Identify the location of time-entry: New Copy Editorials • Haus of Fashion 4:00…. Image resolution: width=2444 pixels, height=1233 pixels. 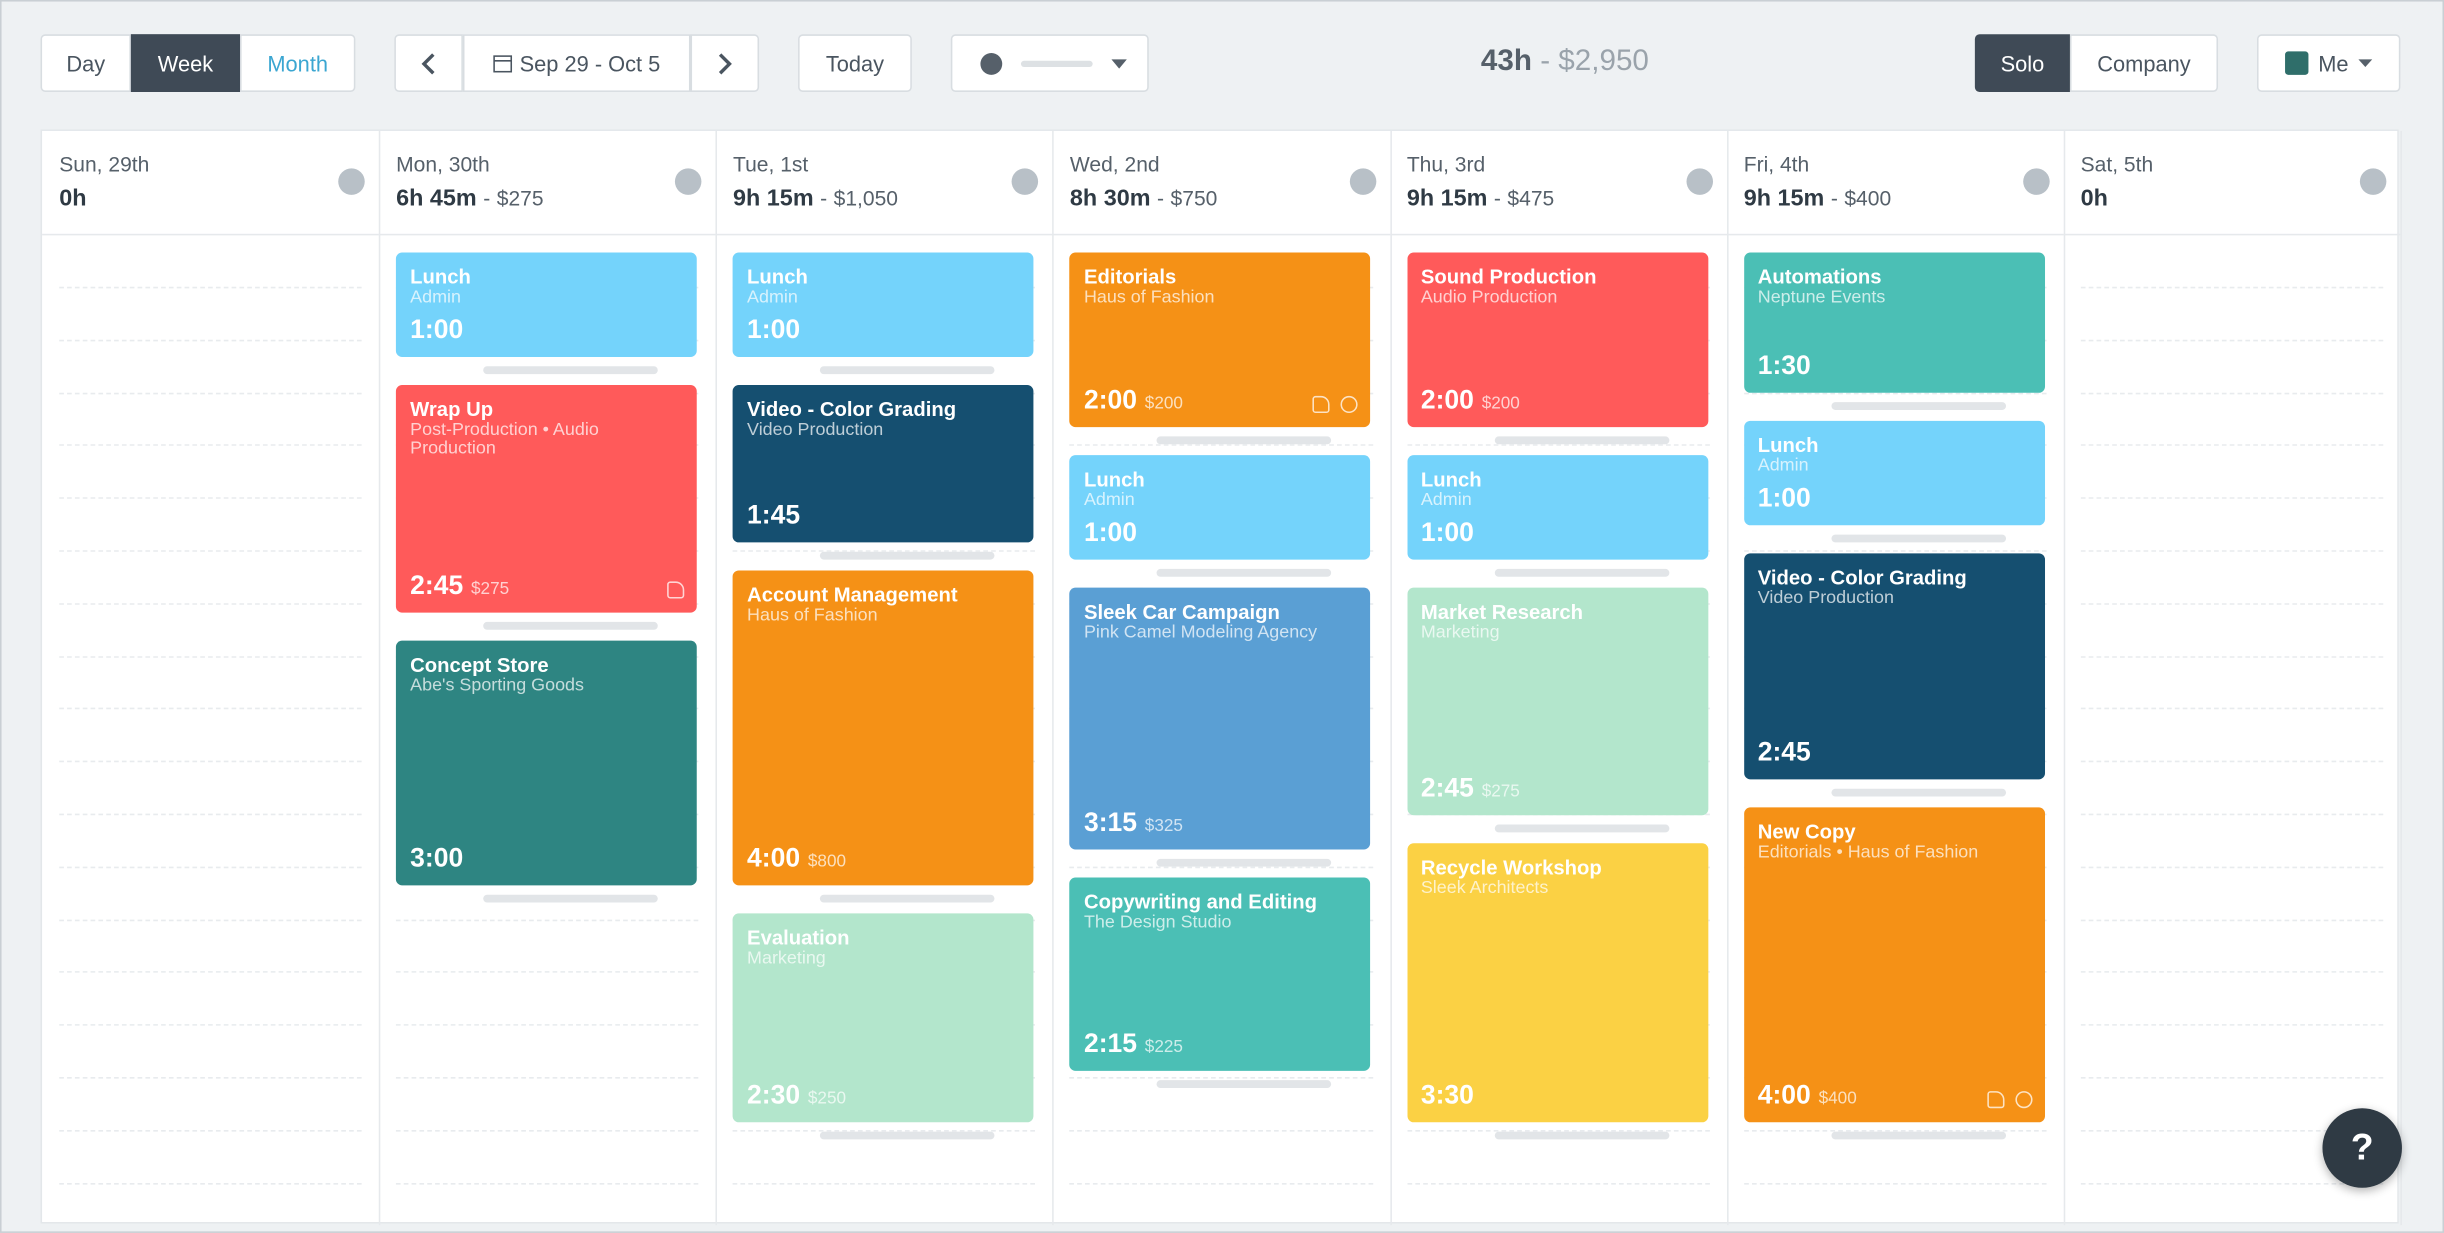
(1894, 965).